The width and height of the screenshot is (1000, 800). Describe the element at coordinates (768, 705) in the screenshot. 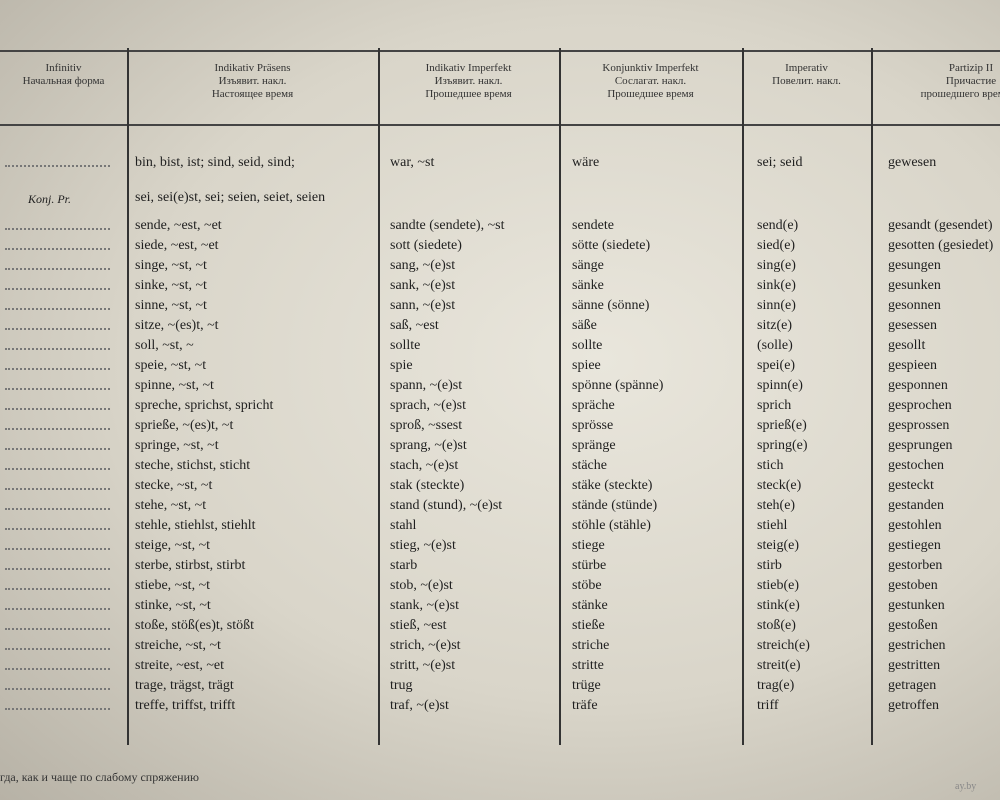

I see `cell-imperative: triff` at that location.